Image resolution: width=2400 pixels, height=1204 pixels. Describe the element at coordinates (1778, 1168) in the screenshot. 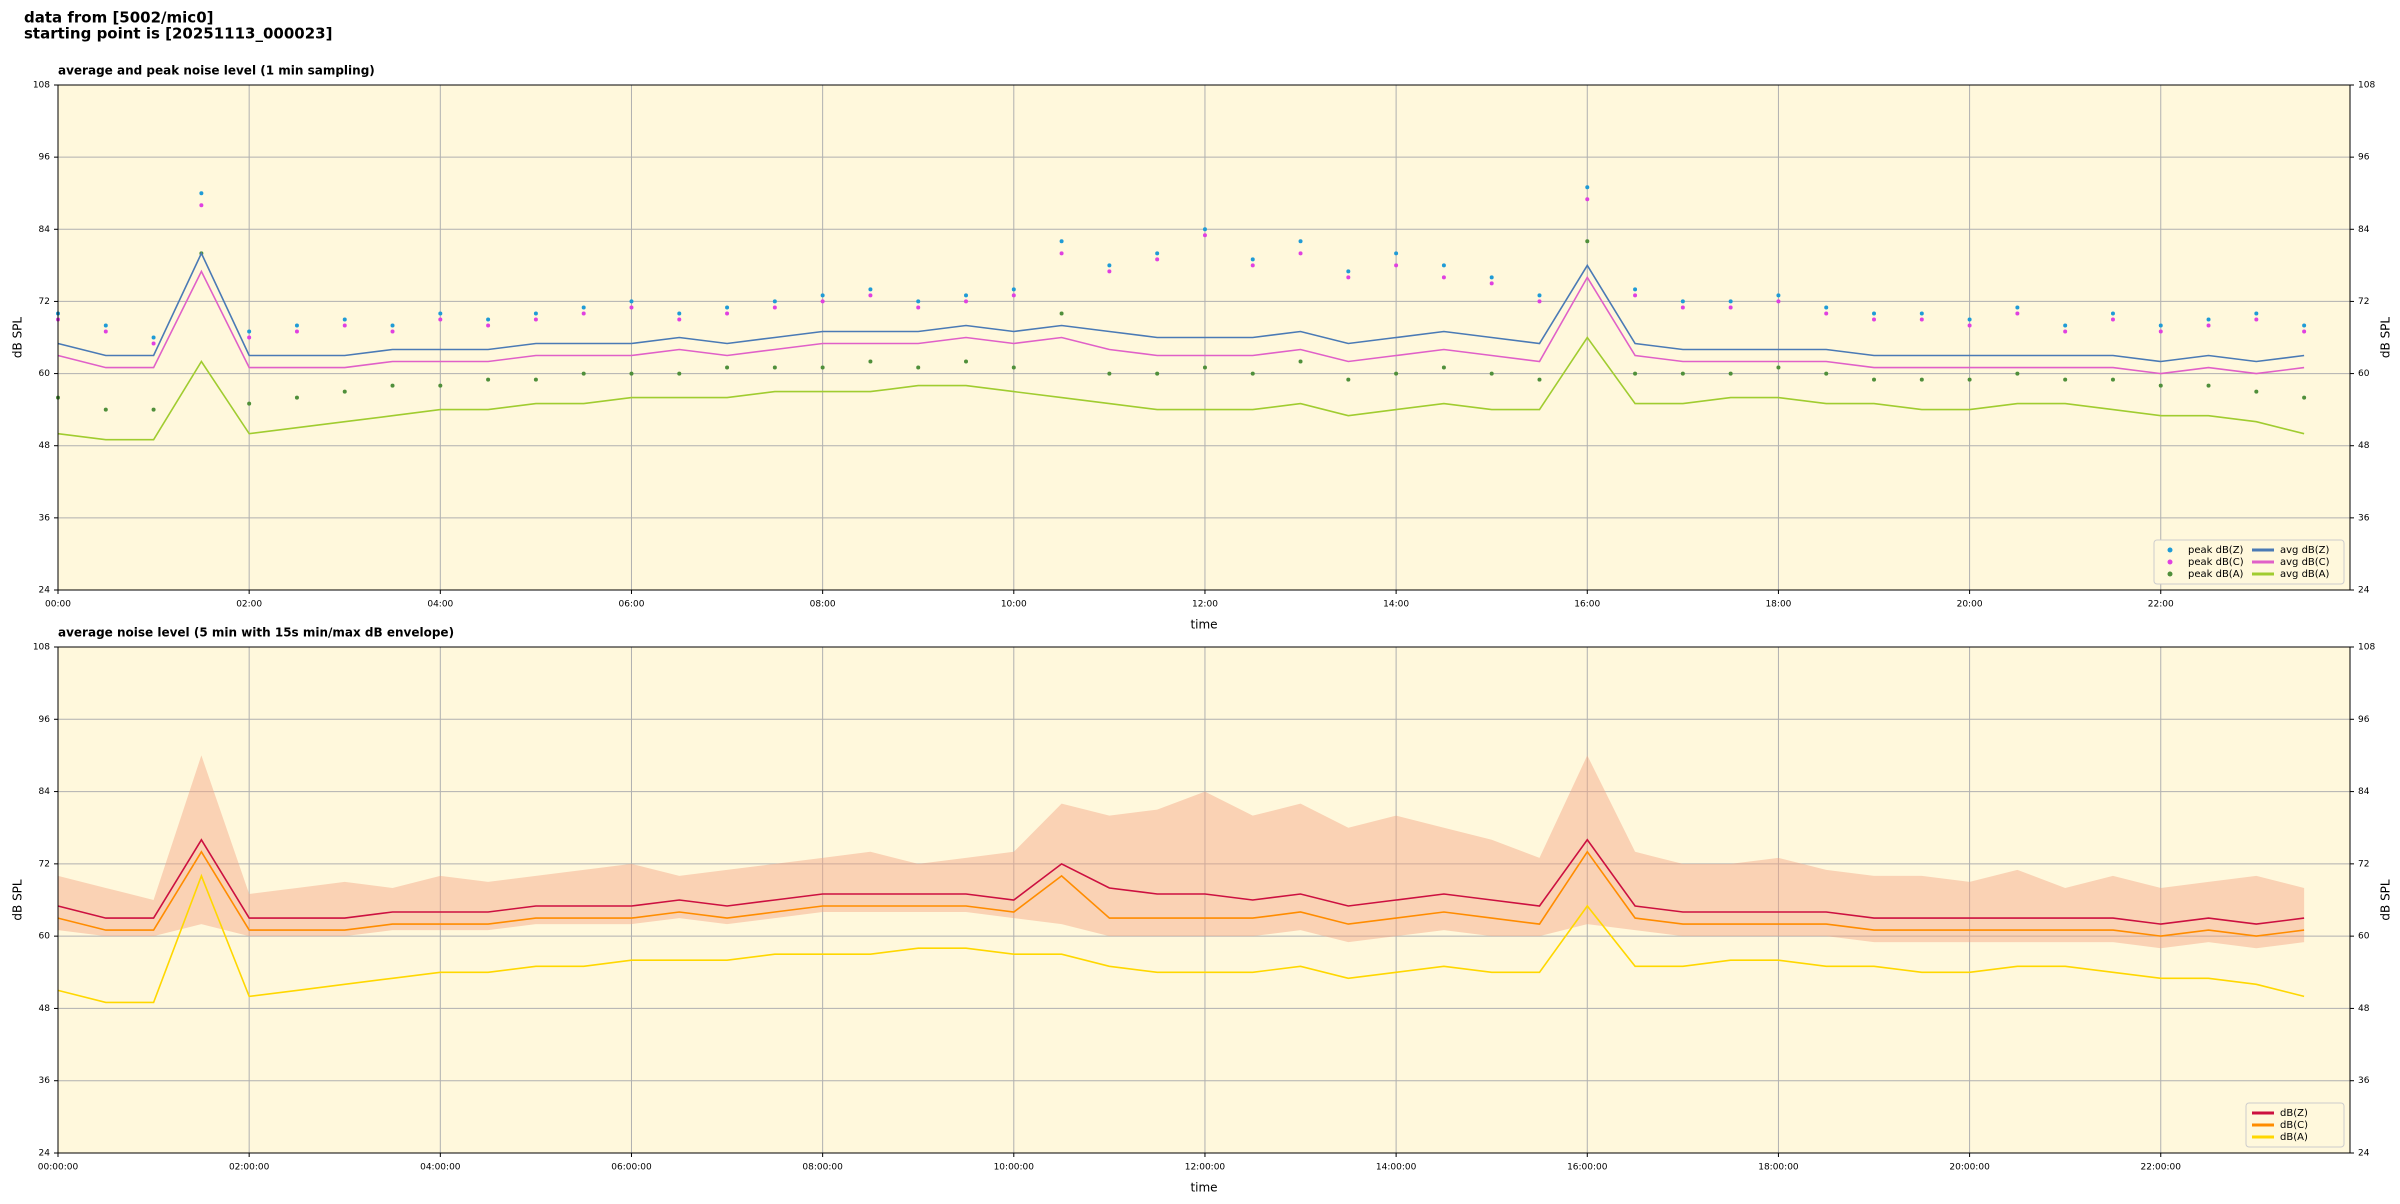

I see `x-tick-label: 18:00:00` at that location.